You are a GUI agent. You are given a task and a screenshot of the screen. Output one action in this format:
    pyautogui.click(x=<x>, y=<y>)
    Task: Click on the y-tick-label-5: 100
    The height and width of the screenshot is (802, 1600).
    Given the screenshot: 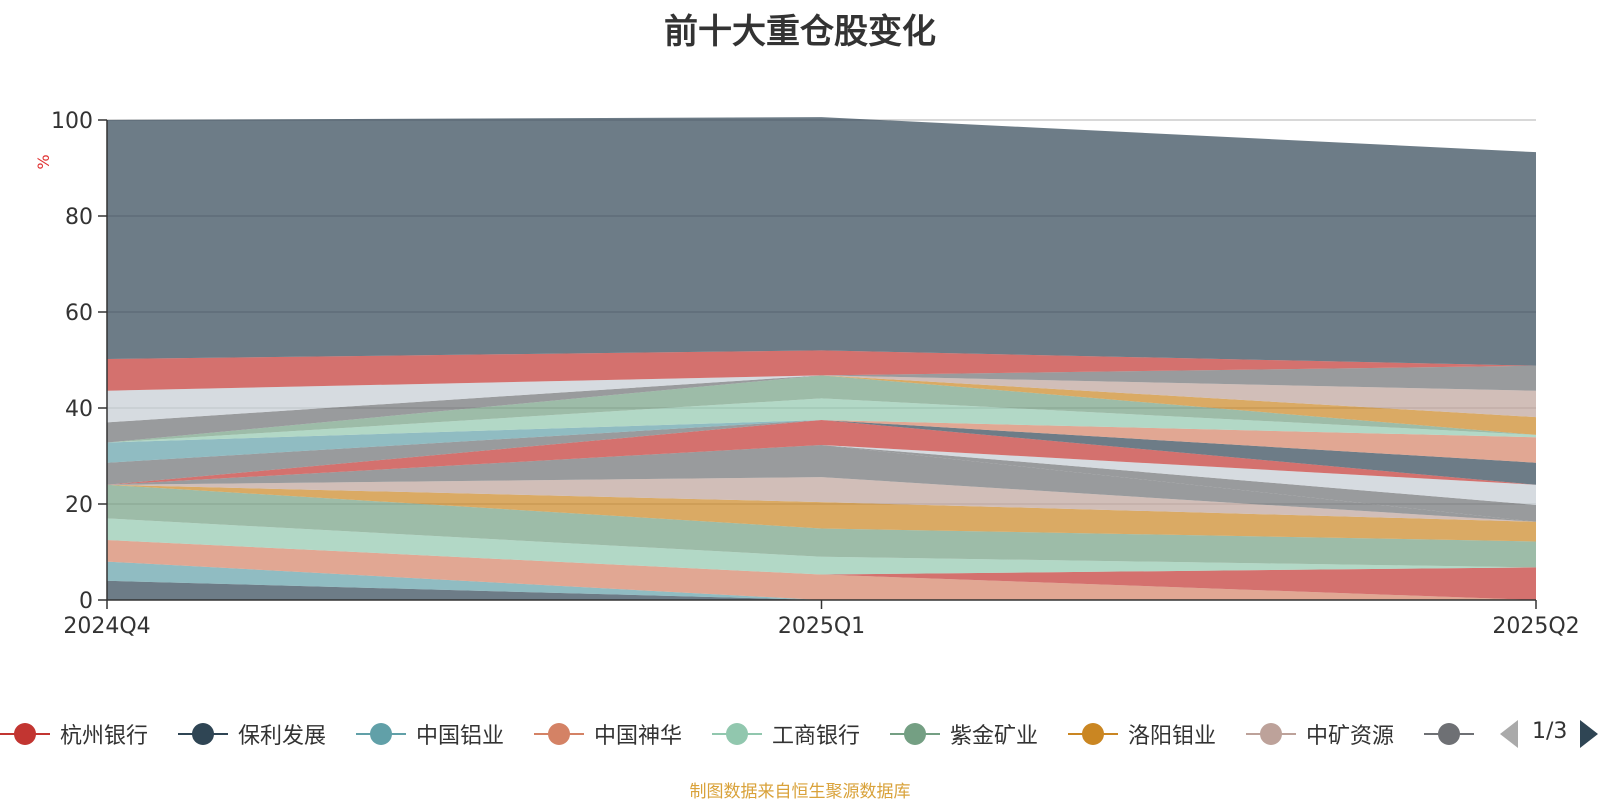 What is the action you would take?
    pyautogui.click(x=72, y=121)
    